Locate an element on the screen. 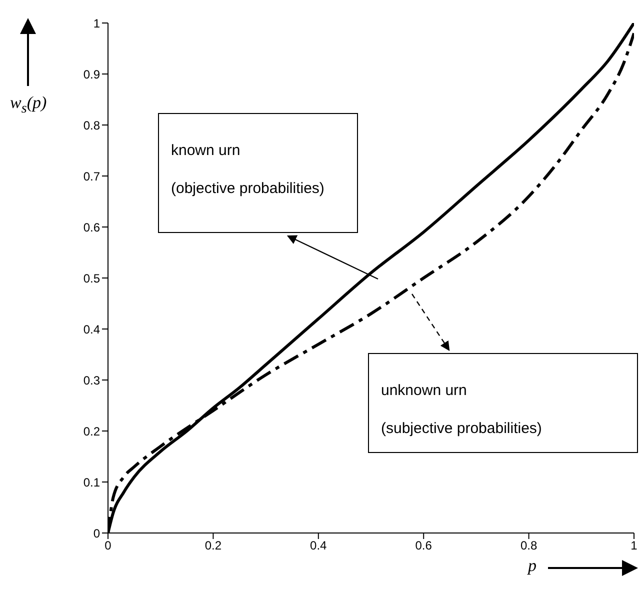  text-frame: unknown urn (subjective probabilities) is located at coordinates (503, 403).